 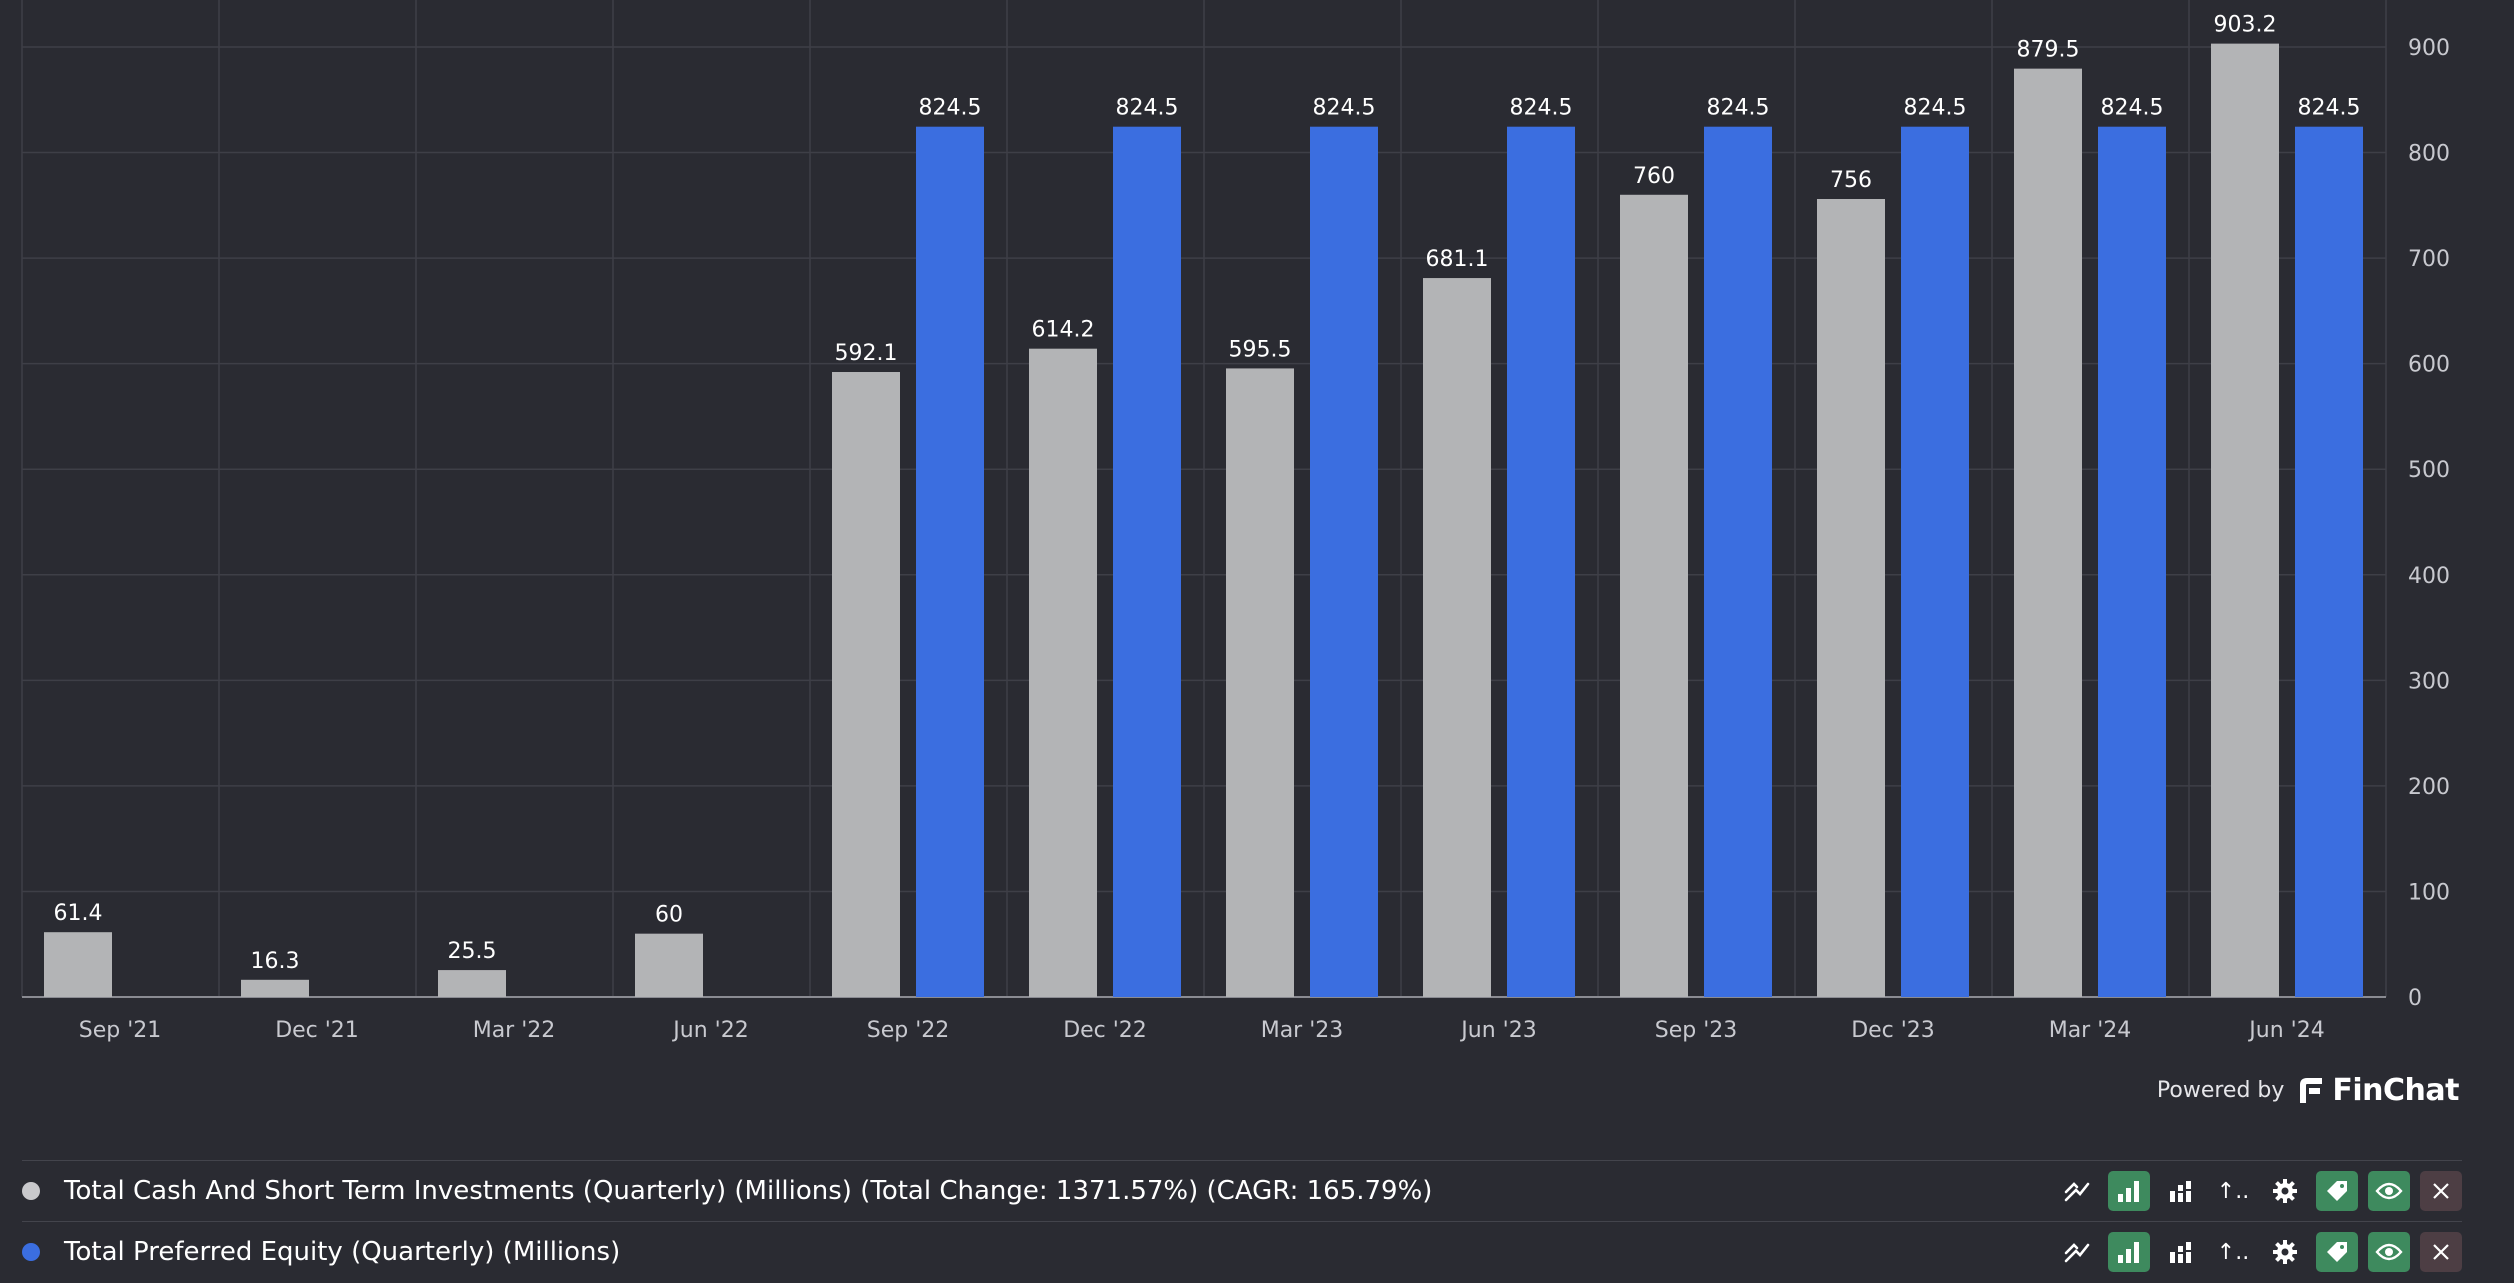 I want to click on data-label-series-0-1: 16.3, so click(x=275, y=961).